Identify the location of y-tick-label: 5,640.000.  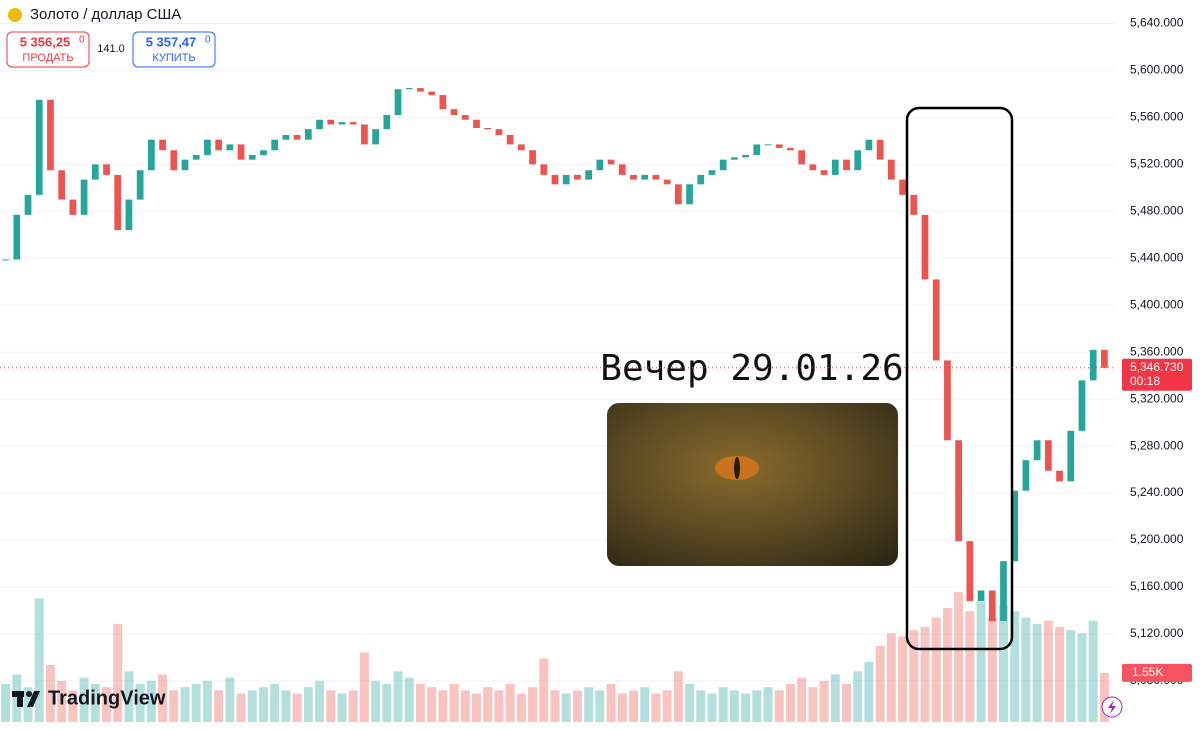
(1157, 23).